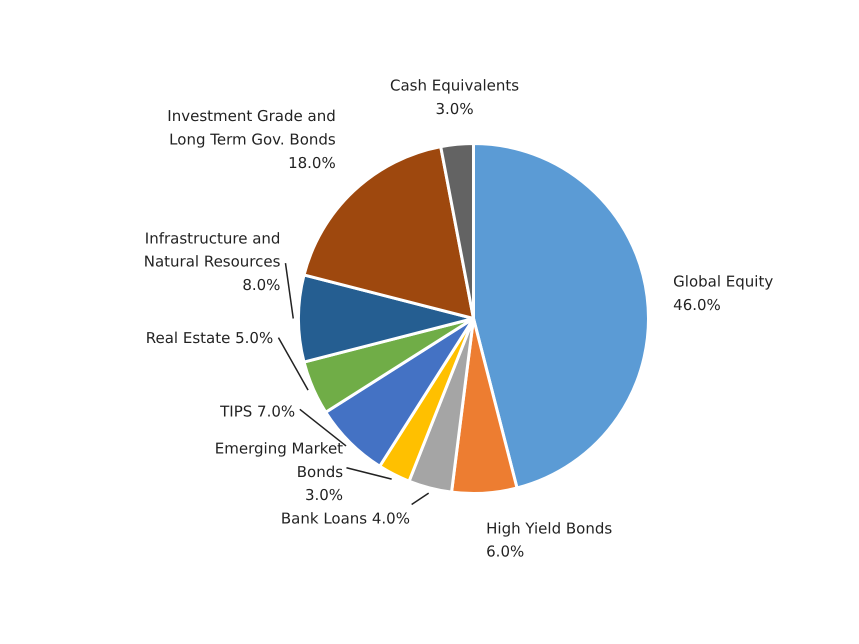 This screenshot has width=859, height=644. What do you see at coordinates (257, 411) in the screenshot?
I see `slice-label: TIPS 7.0%` at bounding box center [257, 411].